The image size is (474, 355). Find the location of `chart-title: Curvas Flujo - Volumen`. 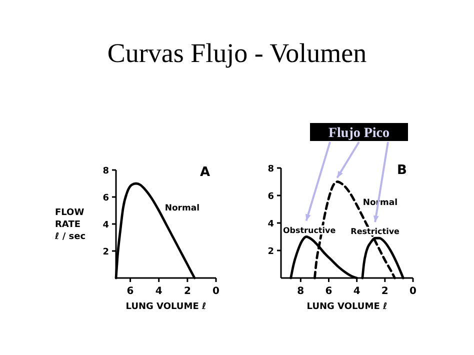

chart-title: Curvas Flujo - Volumen is located at coordinates (237, 53).